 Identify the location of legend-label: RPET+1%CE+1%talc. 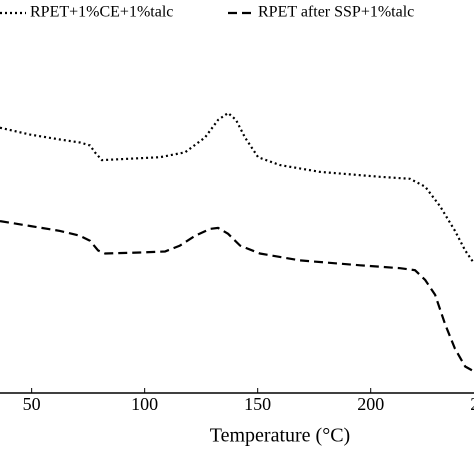
(101, 12).